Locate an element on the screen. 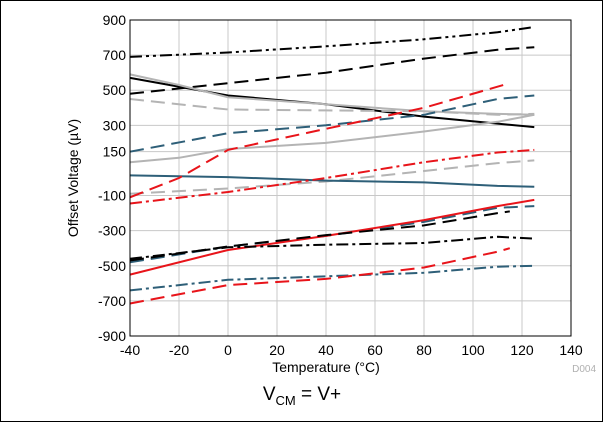  caption-subscript: CM is located at coordinates (285, 400).